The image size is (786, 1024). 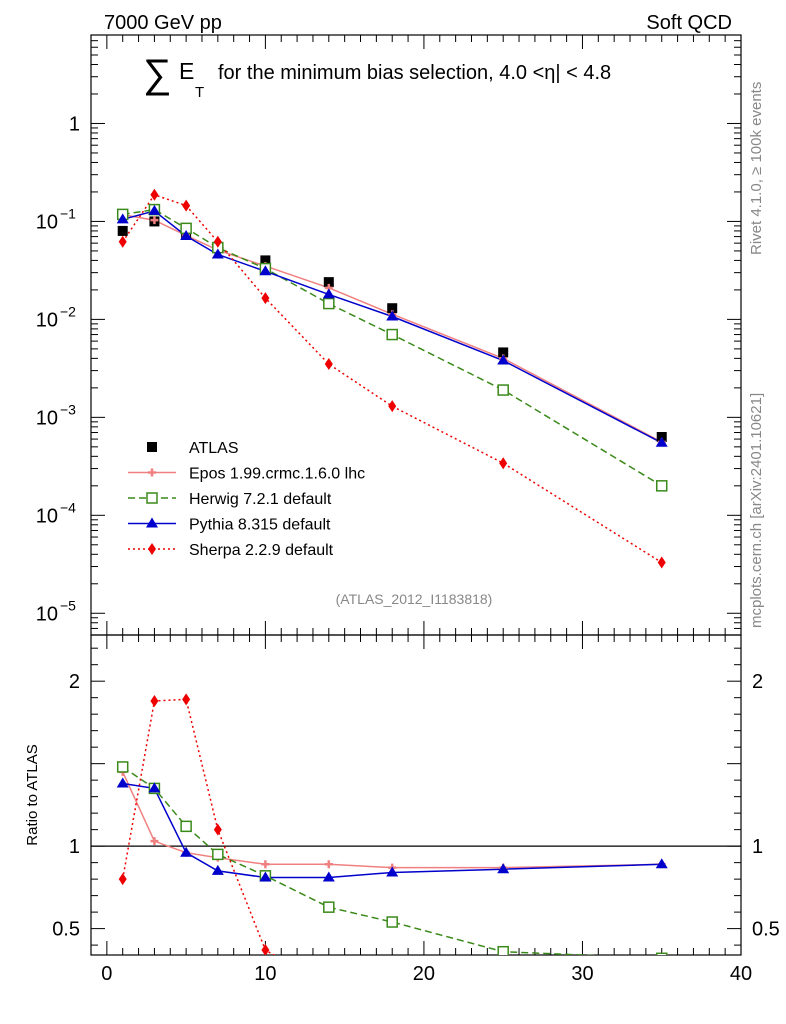 What do you see at coordinates (74, 124) in the screenshot?
I see `main-ytick-label: 1` at bounding box center [74, 124].